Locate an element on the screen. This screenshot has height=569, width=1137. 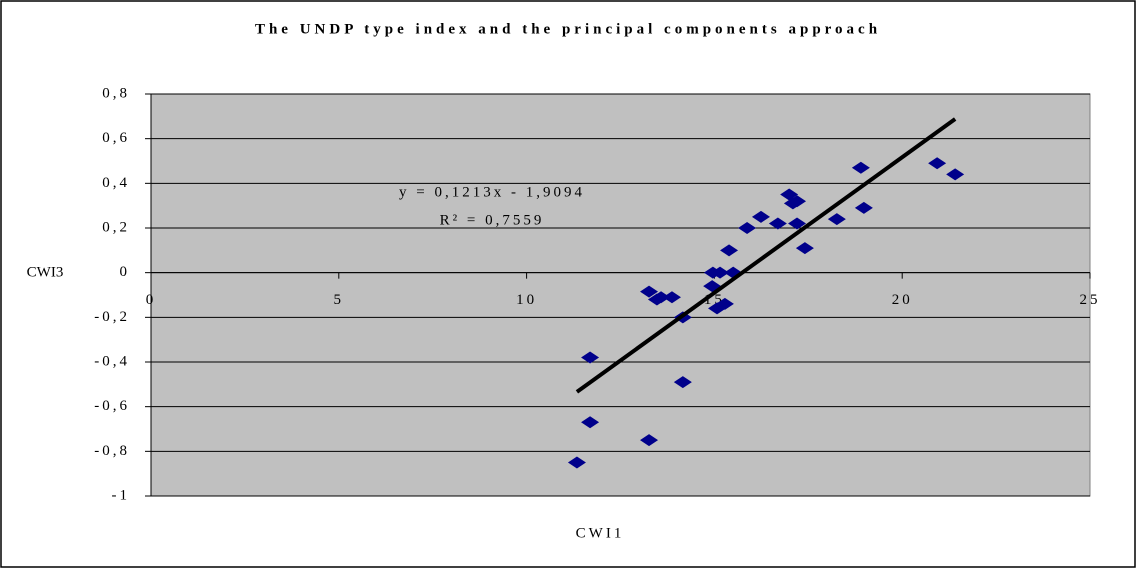
y-tick-label: -0,2 is located at coordinates (112, 317).